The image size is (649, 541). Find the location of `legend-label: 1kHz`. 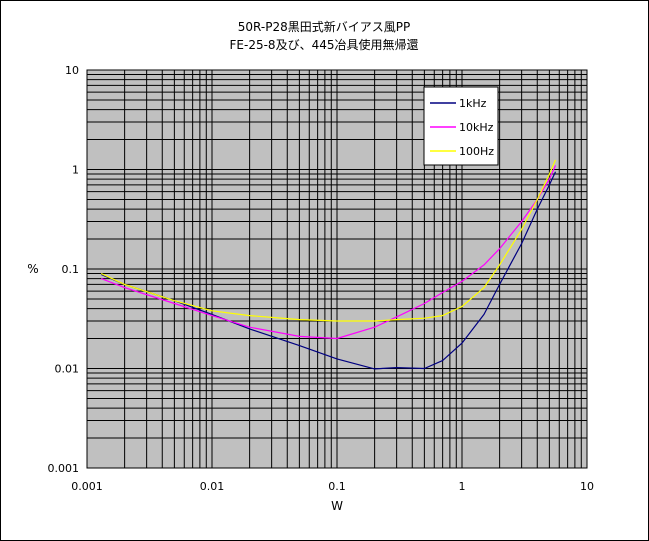

legend-label: 1kHz is located at coordinates (473, 103).